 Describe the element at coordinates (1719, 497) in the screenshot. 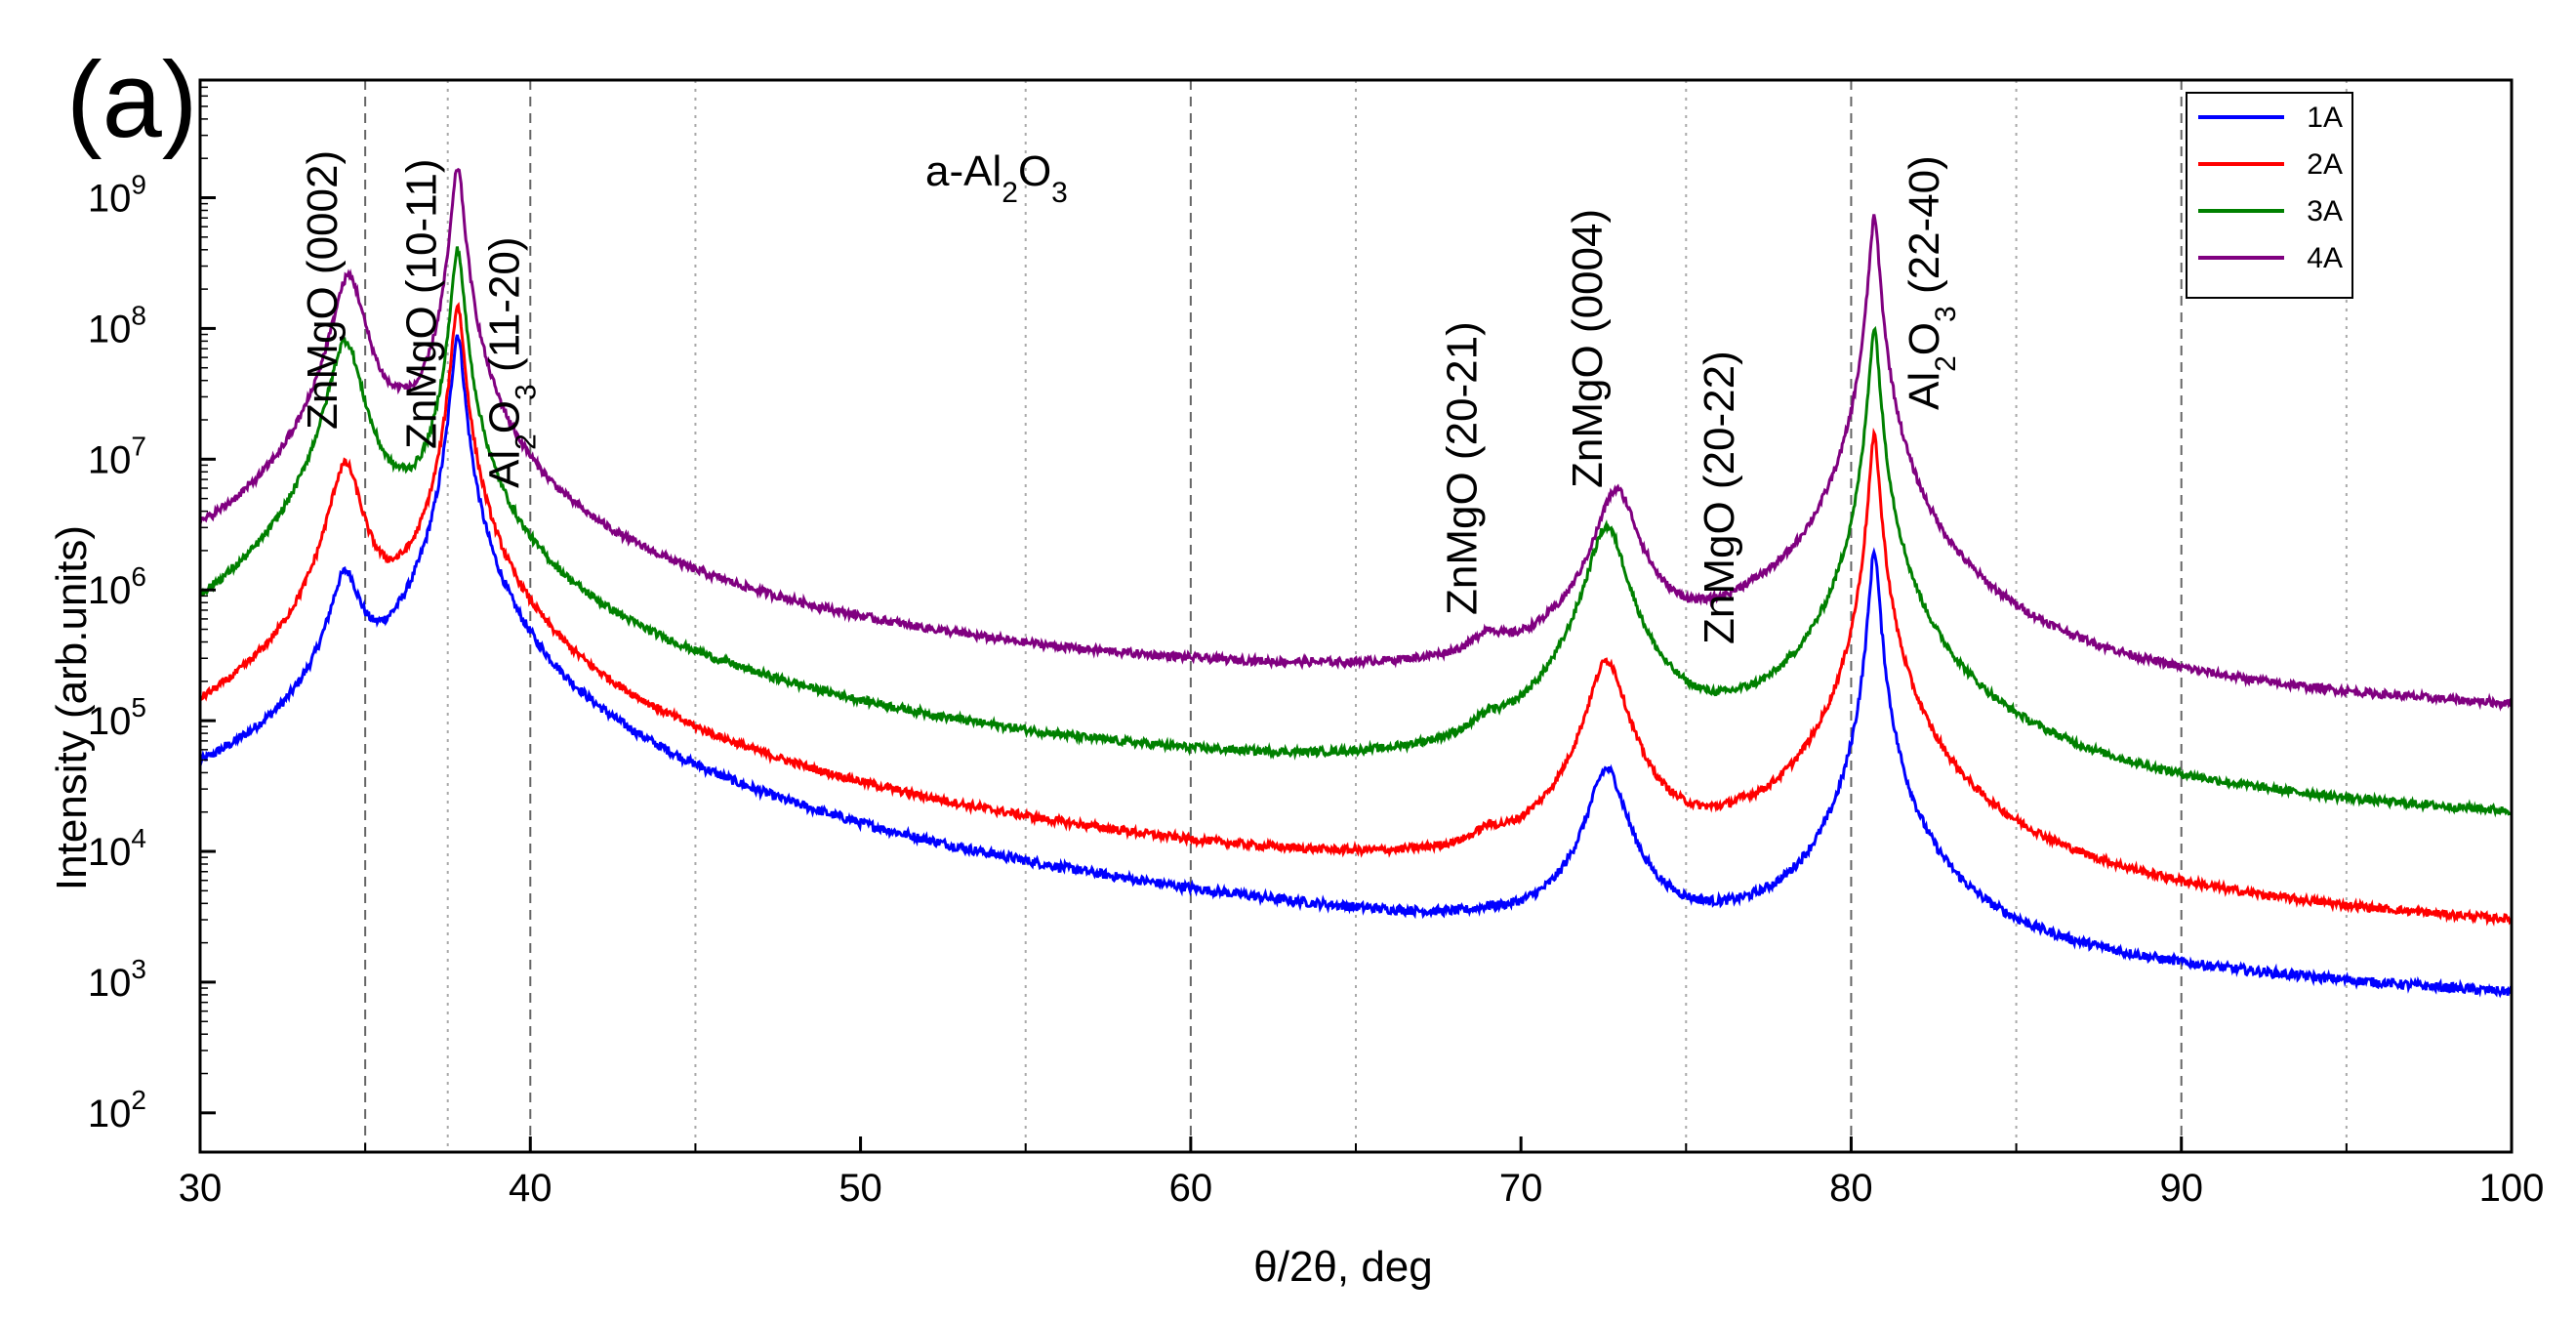

I see `peak-label: ZnMgO (20-22)` at that location.